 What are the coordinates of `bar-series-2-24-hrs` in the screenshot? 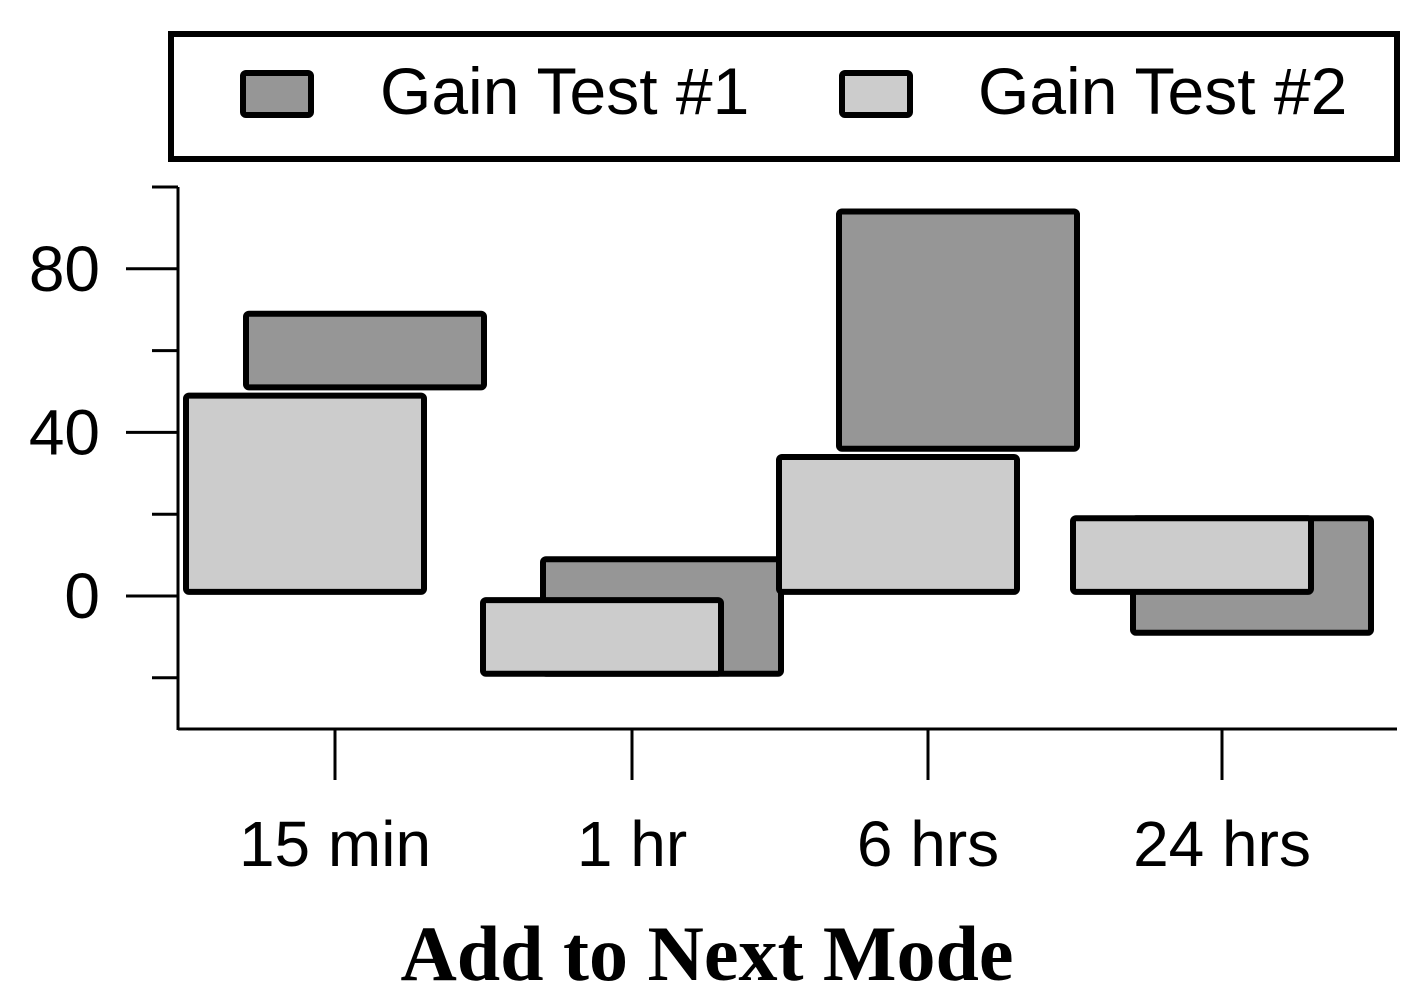 It's located at (1192, 555).